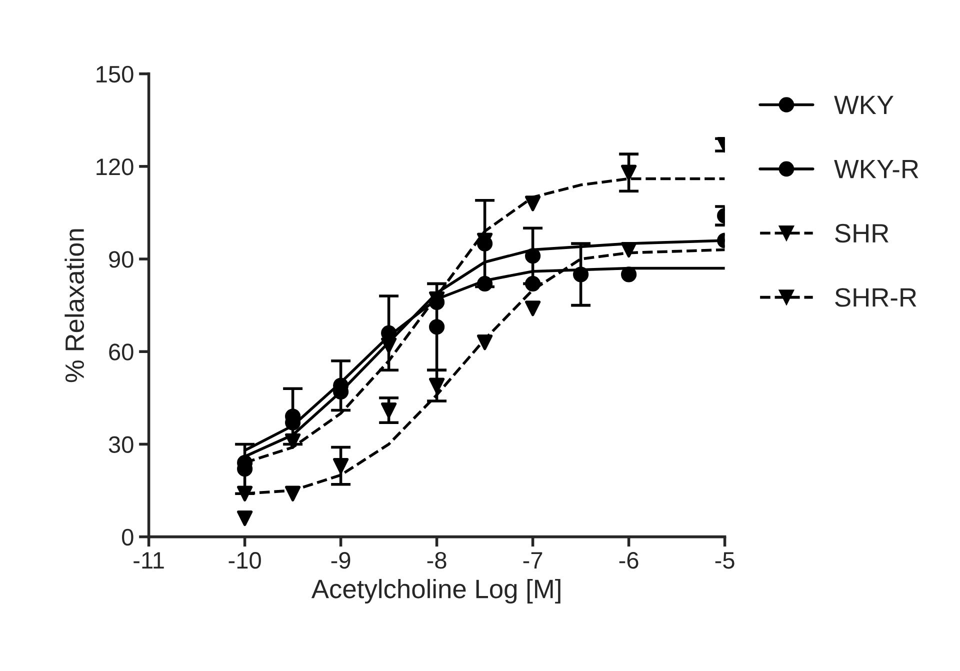 The height and width of the screenshot is (671, 960). Describe the element at coordinates (436, 560) in the screenshot. I see `x-tick-label: -8` at that location.